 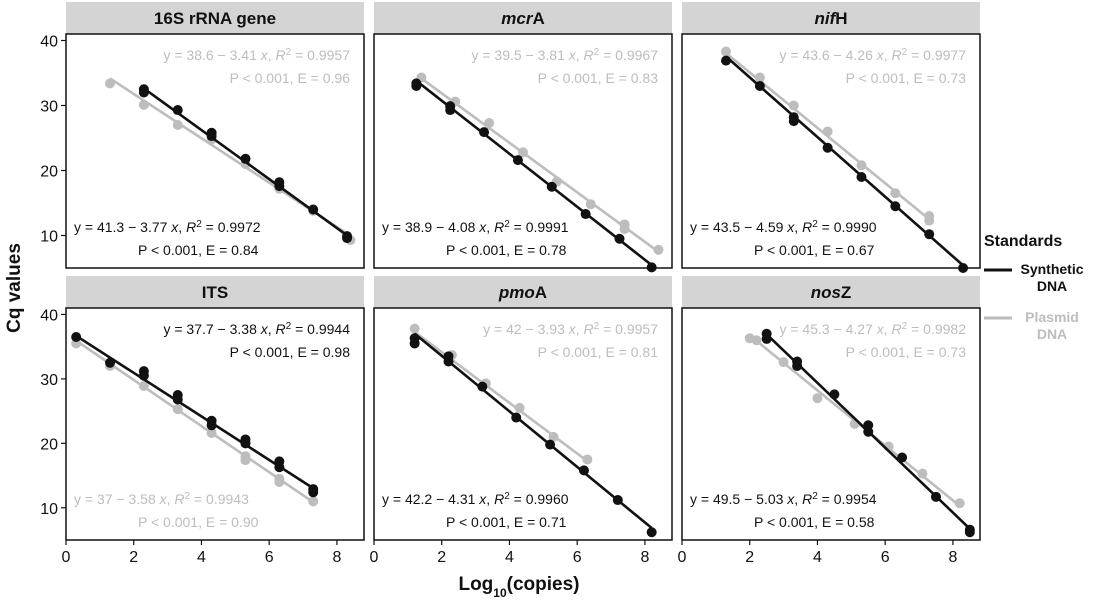 I want to click on legend-title: Standards, so click(x=1023, y=241).